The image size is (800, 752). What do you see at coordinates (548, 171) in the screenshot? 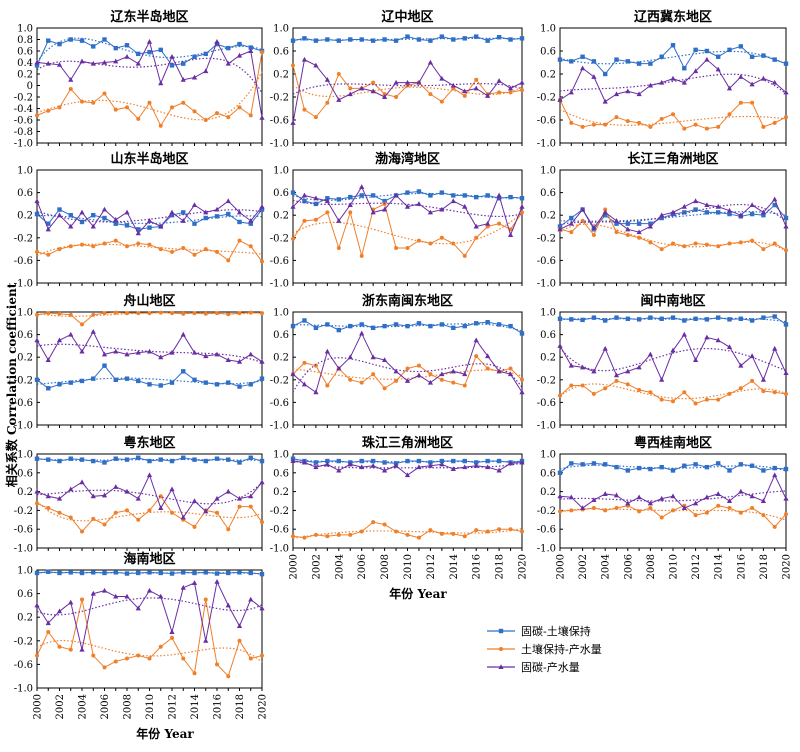
I see `y-tick-label: 1.0` at bounding box center [548, 171].